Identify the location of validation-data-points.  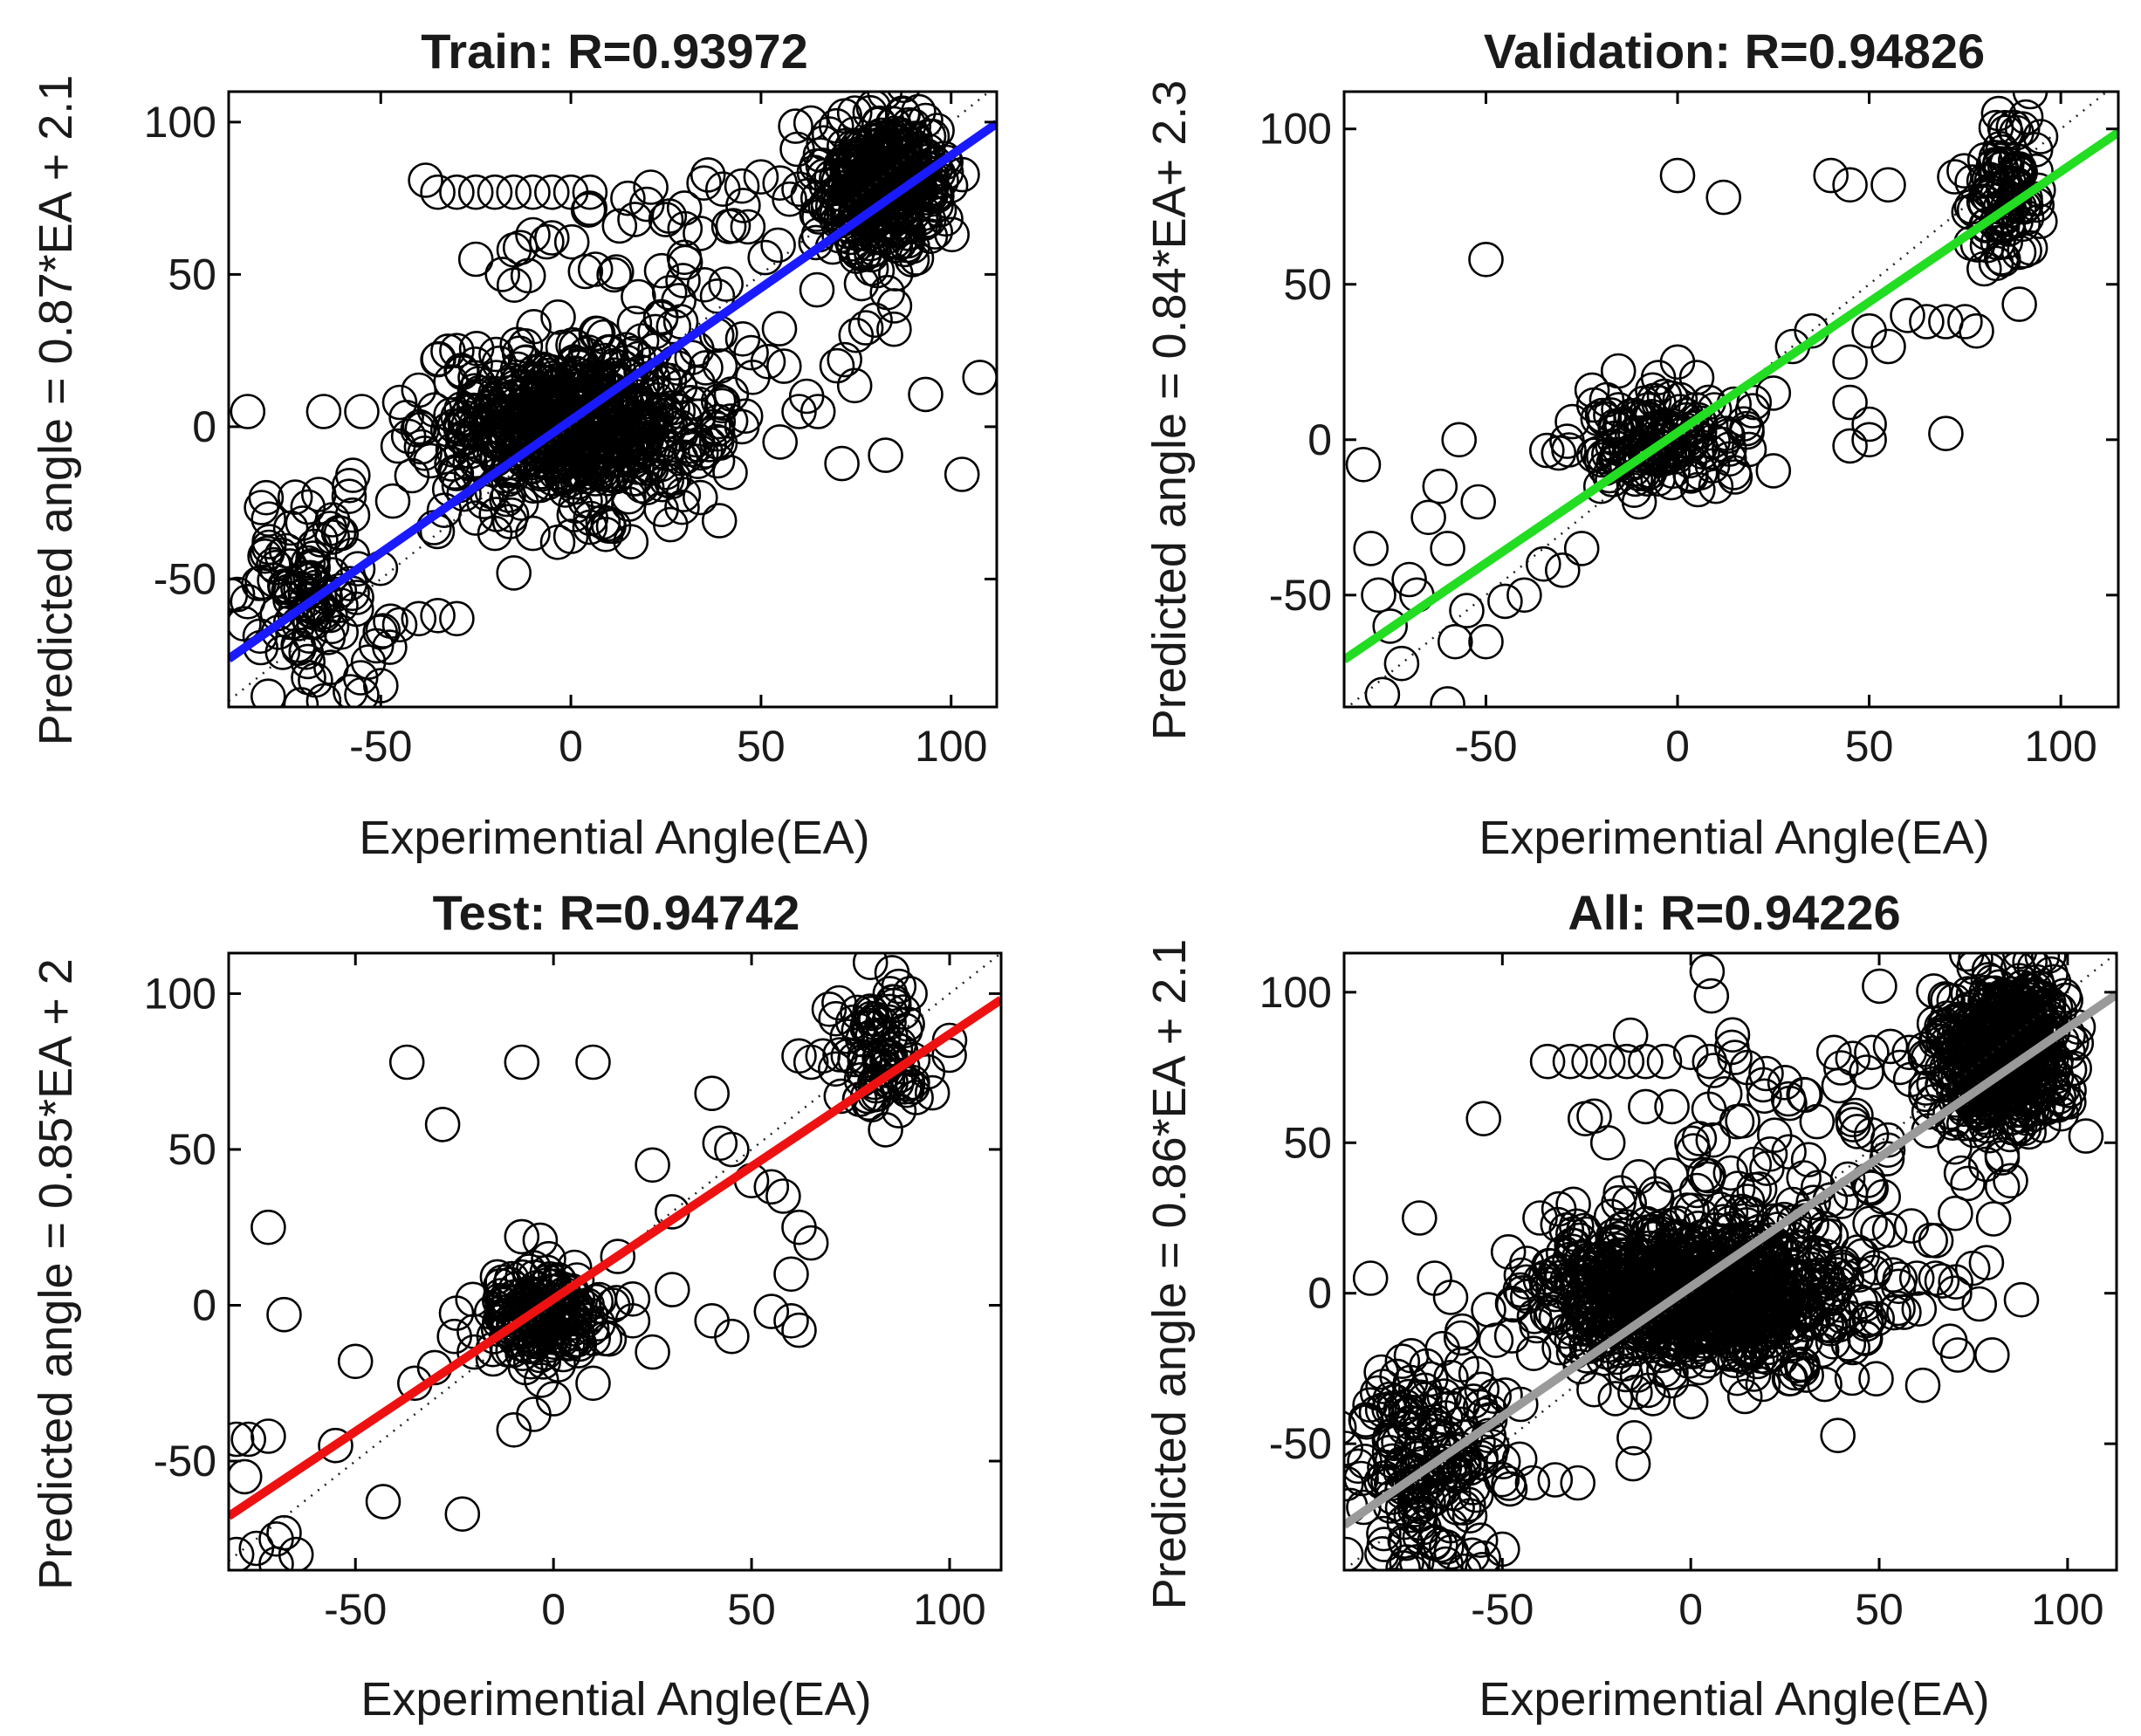
(1702, 400).